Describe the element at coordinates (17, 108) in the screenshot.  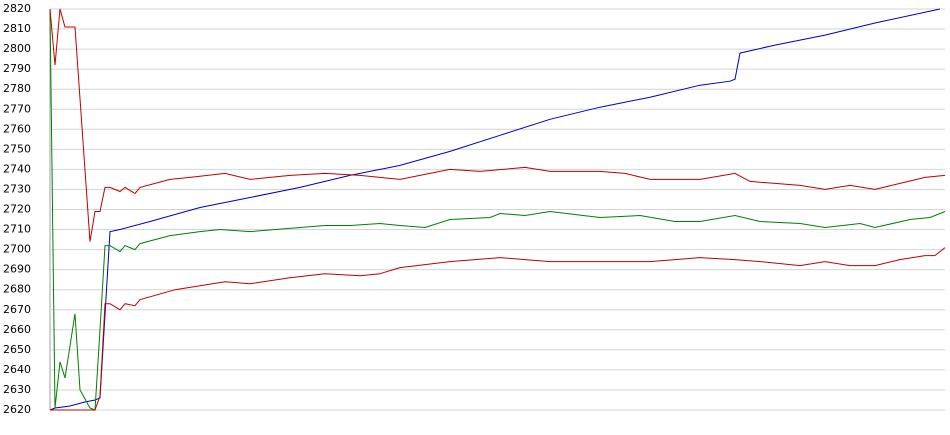
I see `y-tick-label: 2770` at that location.